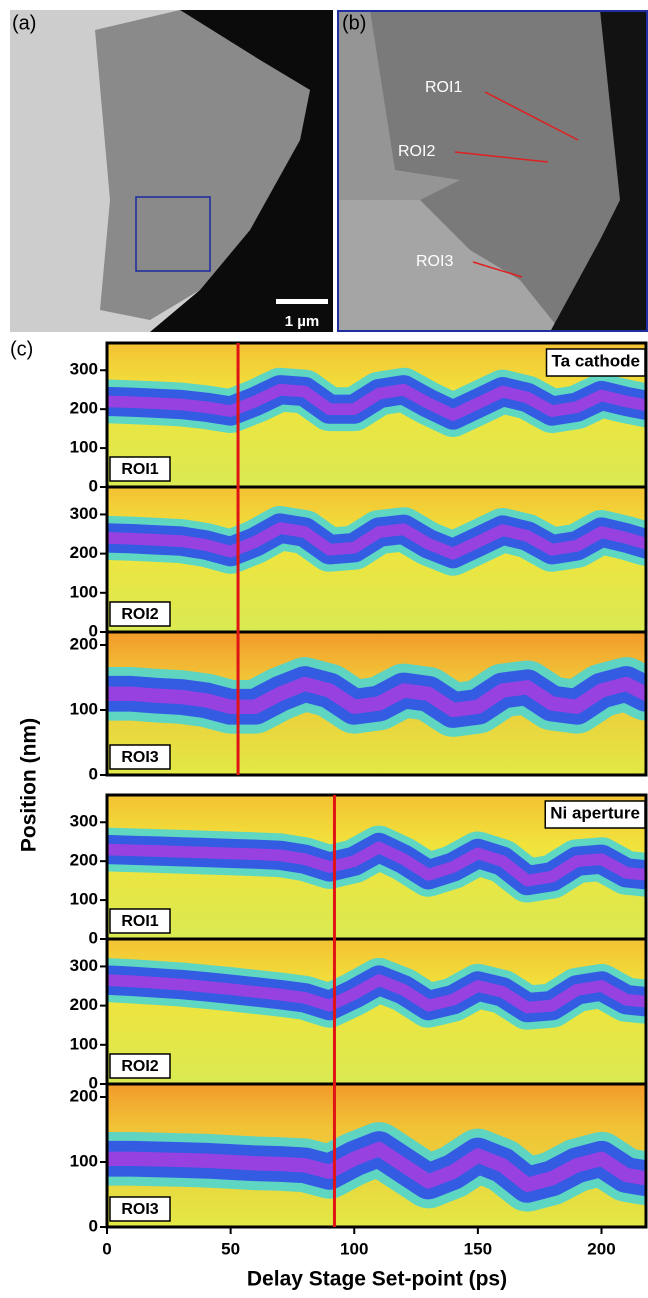 Image resolution: width=648 pixels, height=1298 pixels. Describe the element at coordinates (302, 301) in the screenshot. I see `scale-bar` at that location.